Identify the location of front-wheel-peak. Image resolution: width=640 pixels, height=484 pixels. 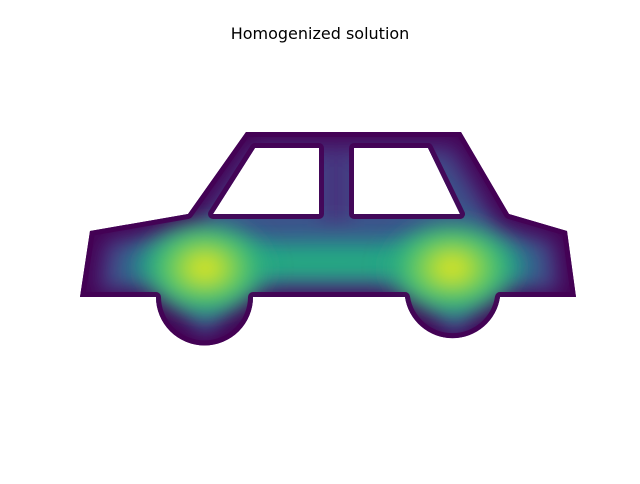
(205, 268).